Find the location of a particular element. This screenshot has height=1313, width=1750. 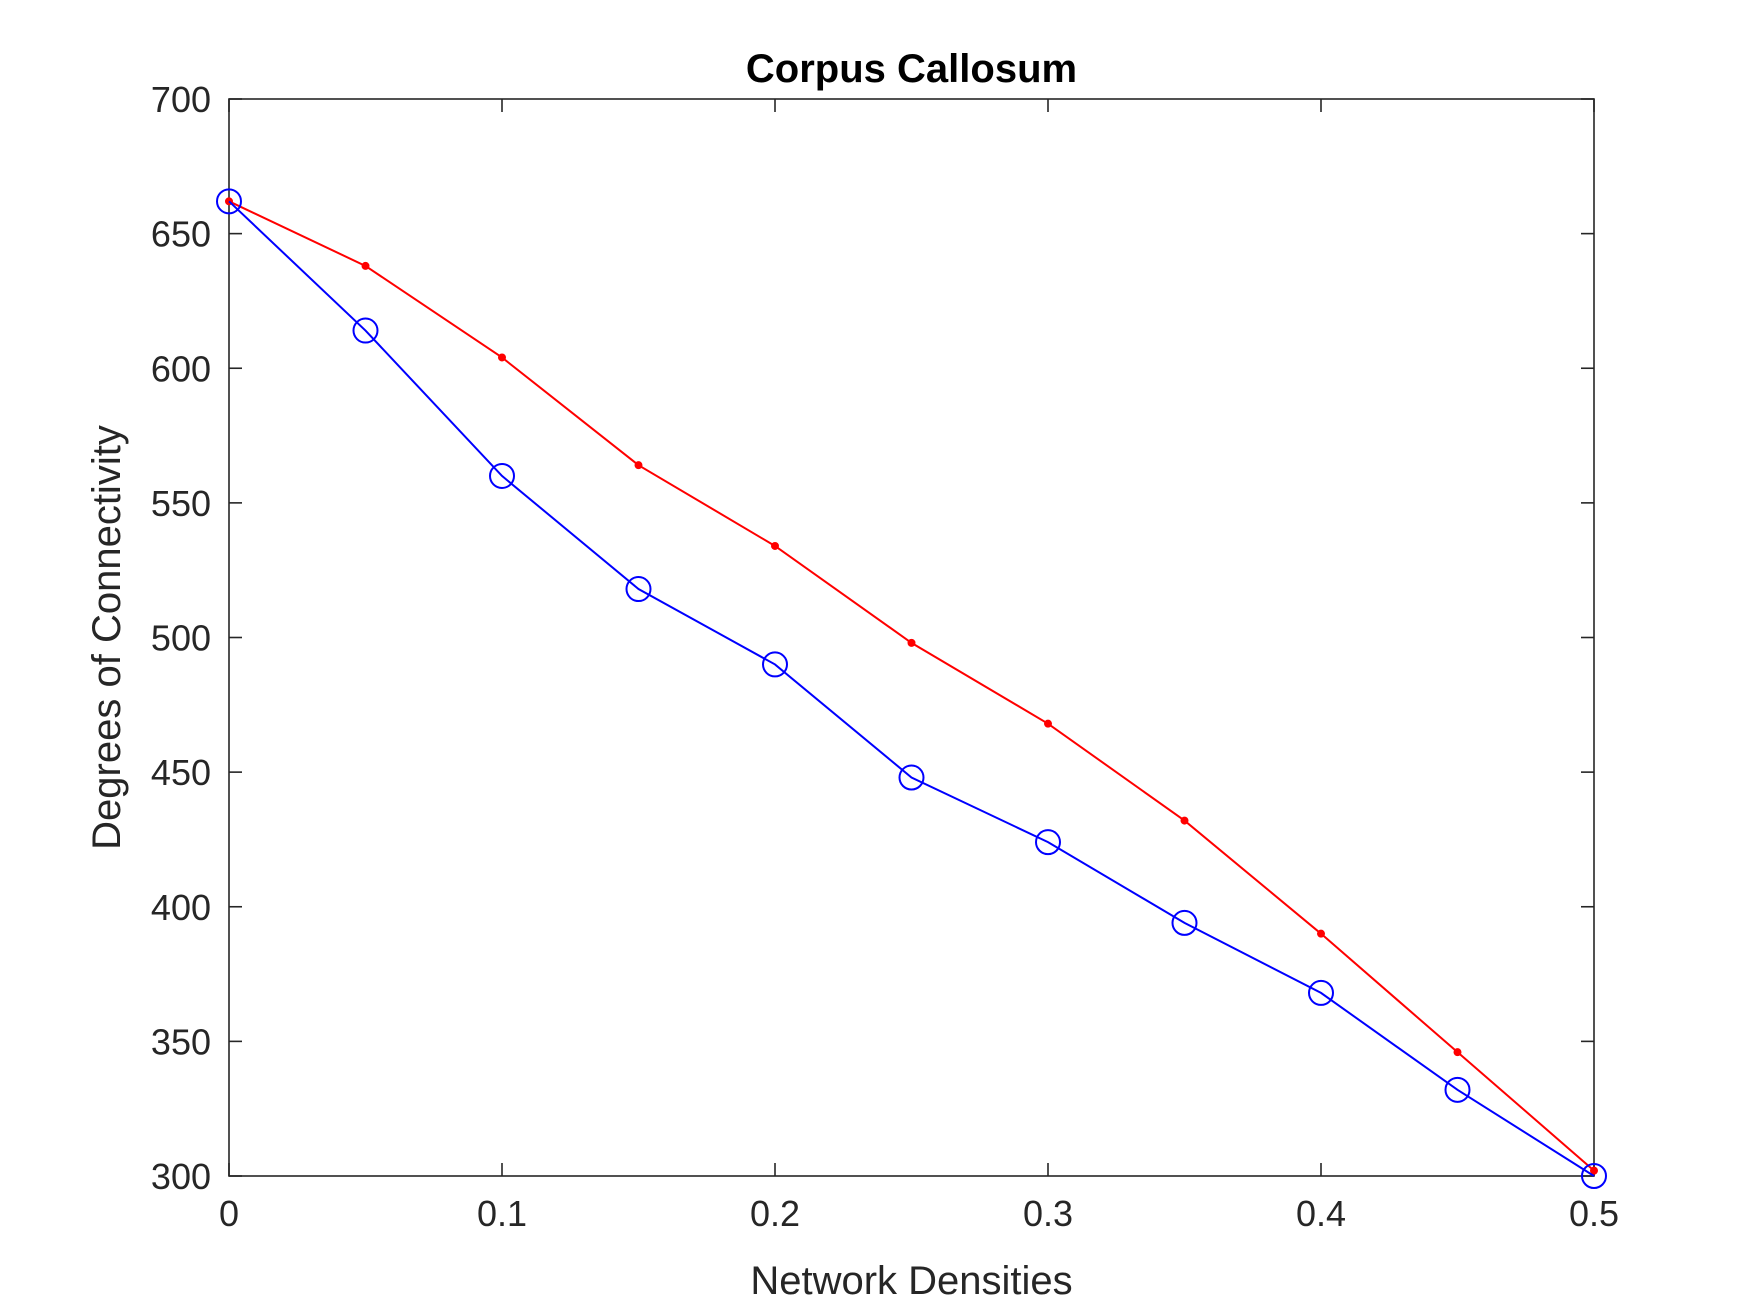

y-tick-label: 300 is located at coordinates (181, 1176).